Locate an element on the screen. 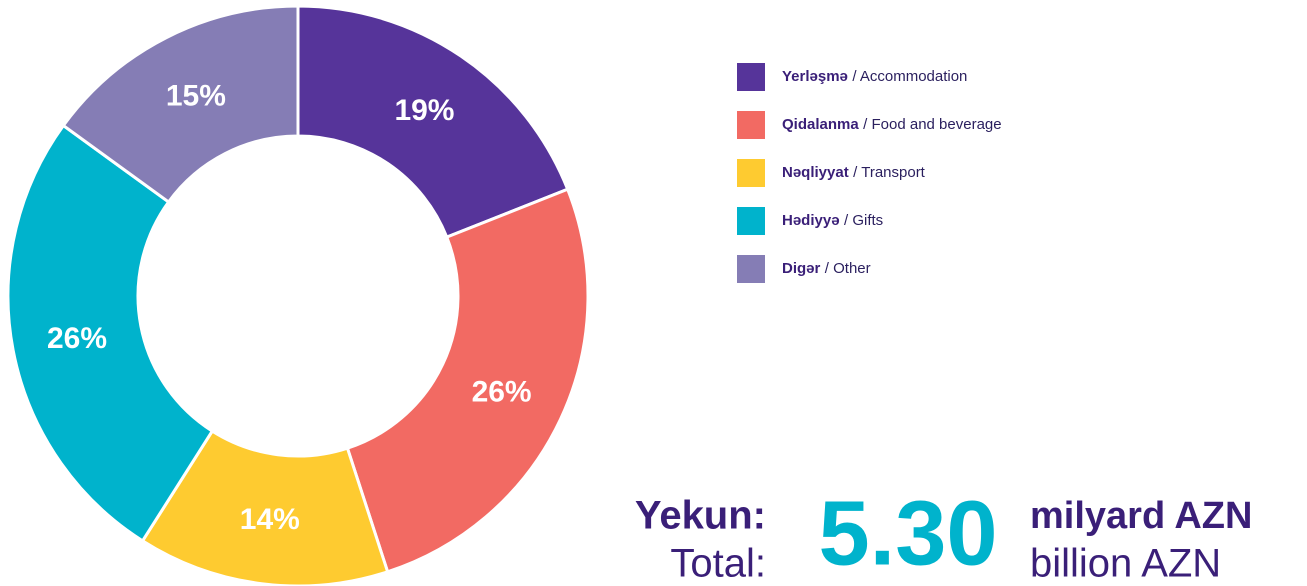 The width and height of the screenshot is (1307, 586). legend-label-en: / Food and beverage is located at coordinates (932, 124).